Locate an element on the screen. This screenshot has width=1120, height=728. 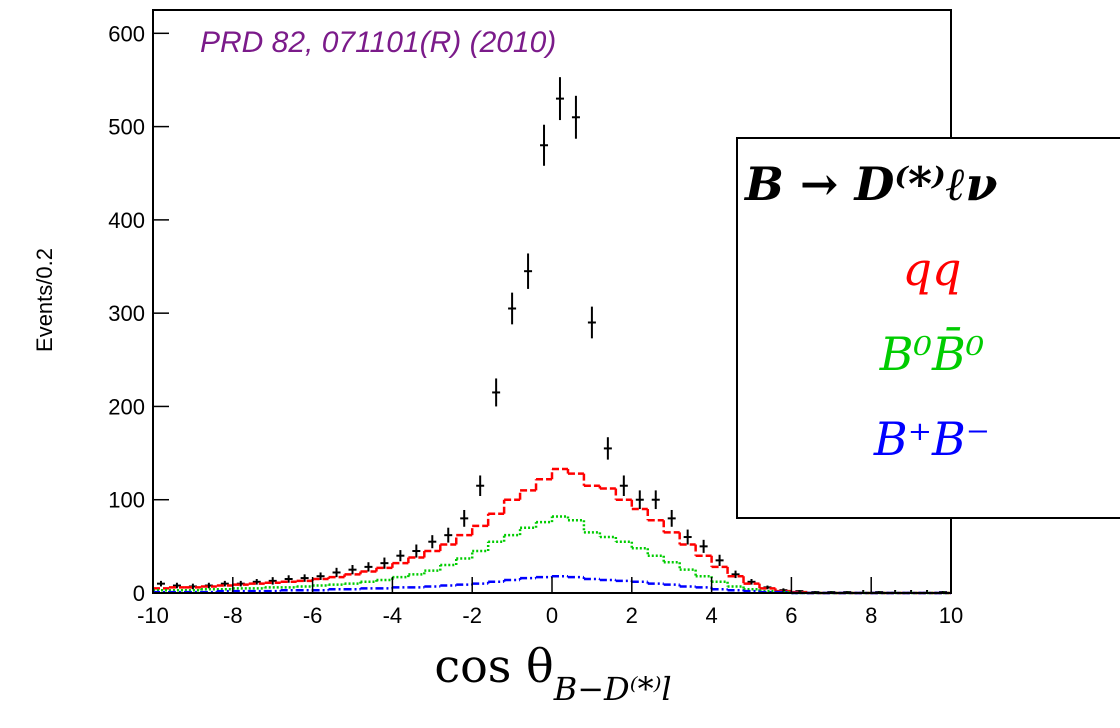
y-tick-label: 0 is located at coordinates (139, 593).